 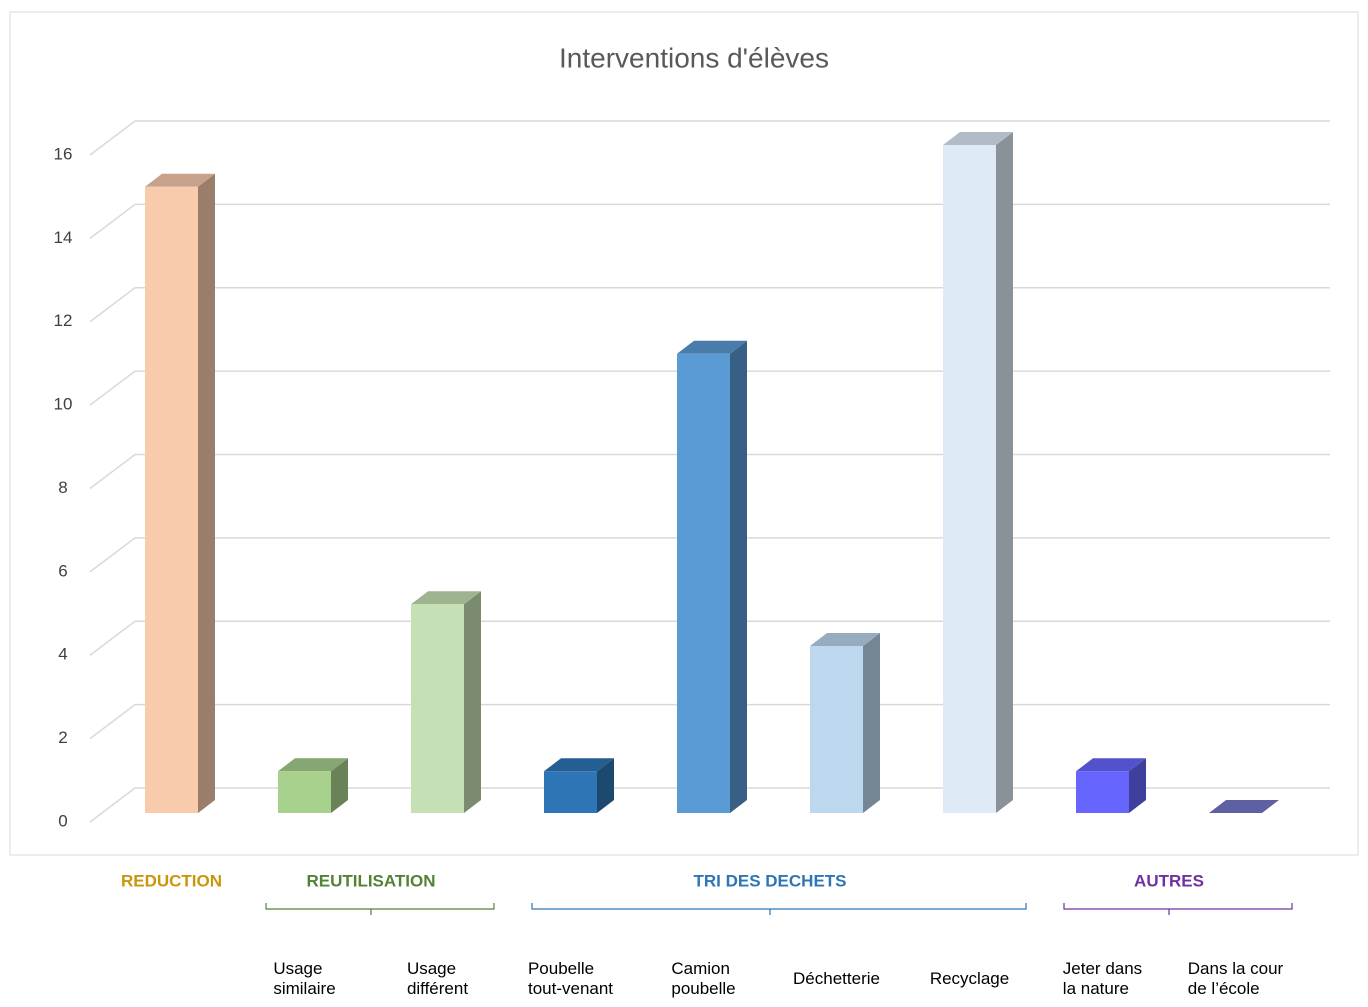 I want to click on x-tick-label: Jeter dans la nature, so click(x=1102, y=978).